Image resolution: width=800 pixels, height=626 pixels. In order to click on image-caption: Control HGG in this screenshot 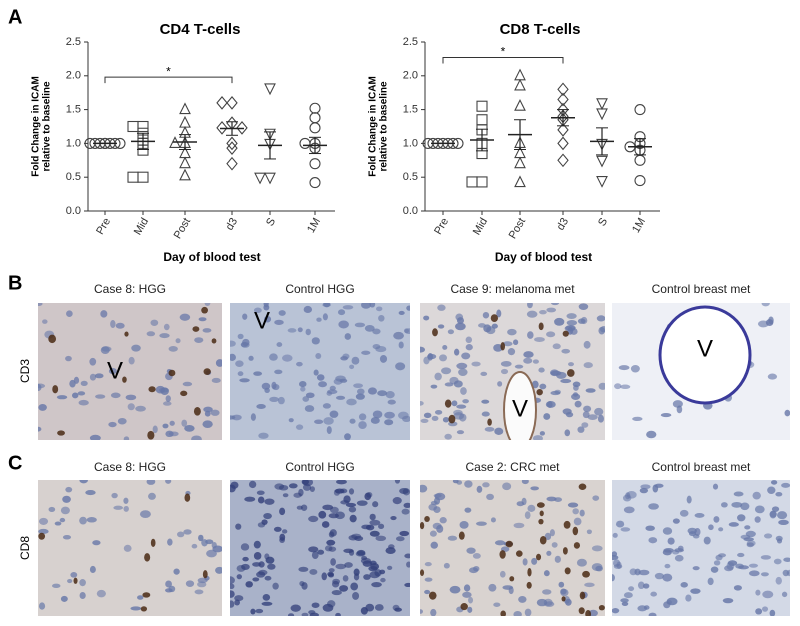, I will do `click(319, 289)`.